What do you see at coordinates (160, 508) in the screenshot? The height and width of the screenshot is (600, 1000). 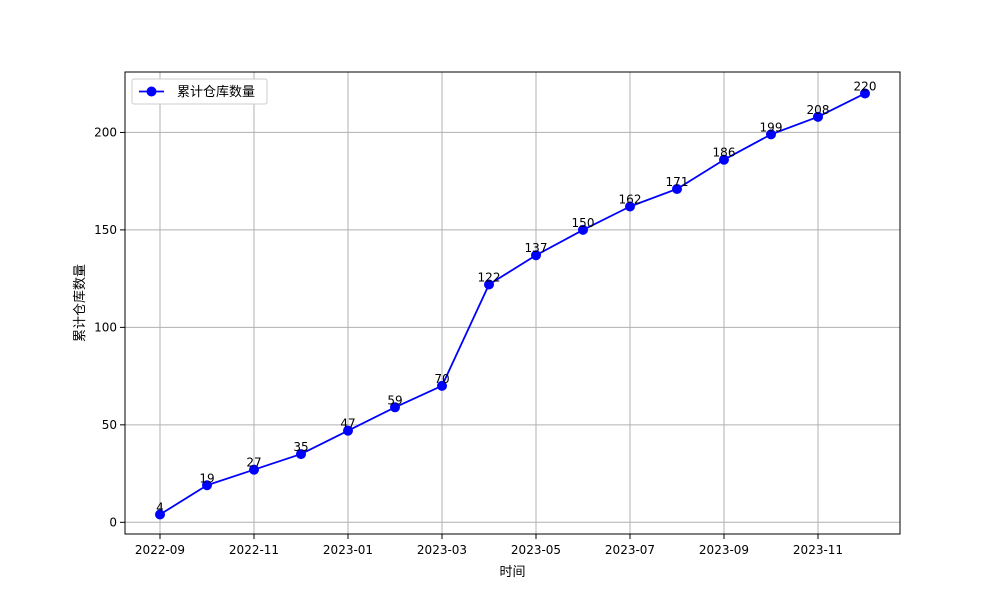 I see `data-value-label: 4` at bounding box center [160, 508].